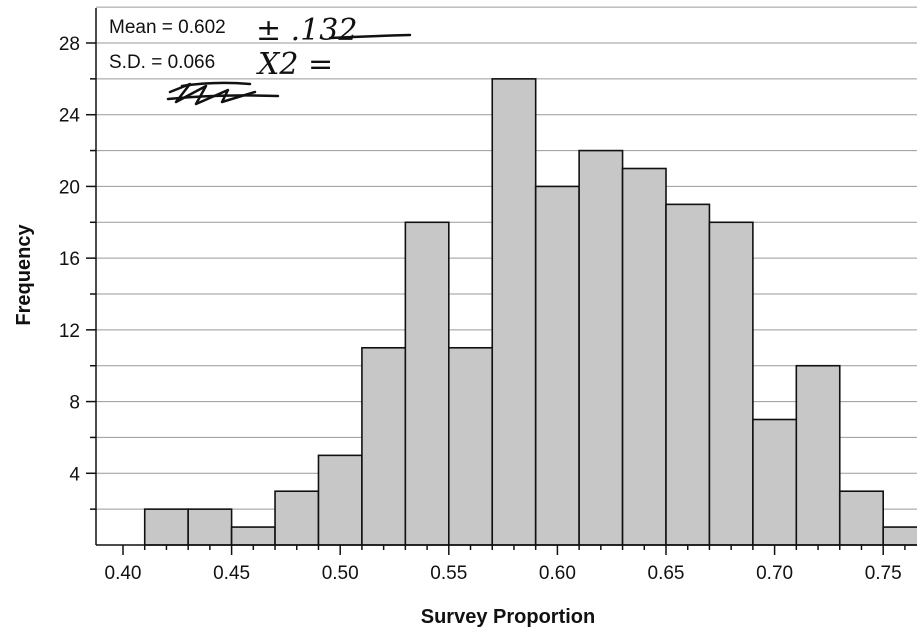 The height and width of the screenshot is (629, 917). What do you see at coordinates (294, 64) in the screenshot?
I see `handwritten-sd-note: X2 =` at bounding box center [294, 64].